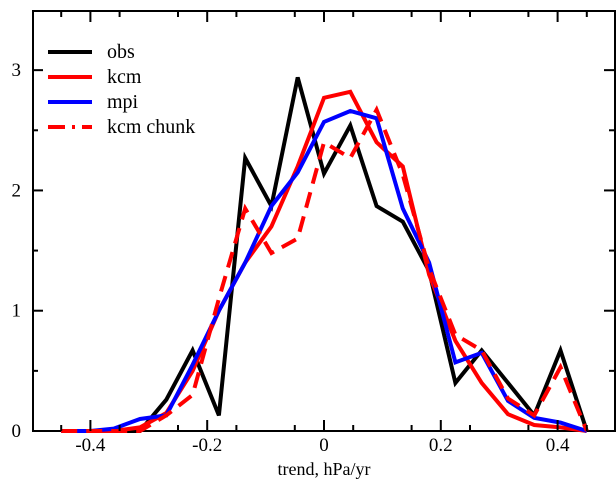 The height and width of the screenshot is (485, 616). What do you see at coordinates (17, 311) in the screenshot?
I see `y-tick-label: 1` at bounding box center [17, 311].